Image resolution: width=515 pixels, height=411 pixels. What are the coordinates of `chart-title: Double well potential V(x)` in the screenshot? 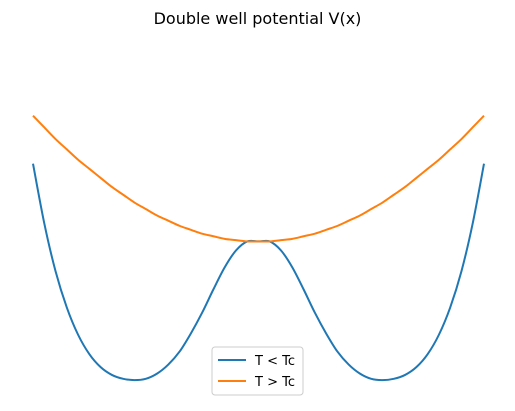 It's located at (258, 18).